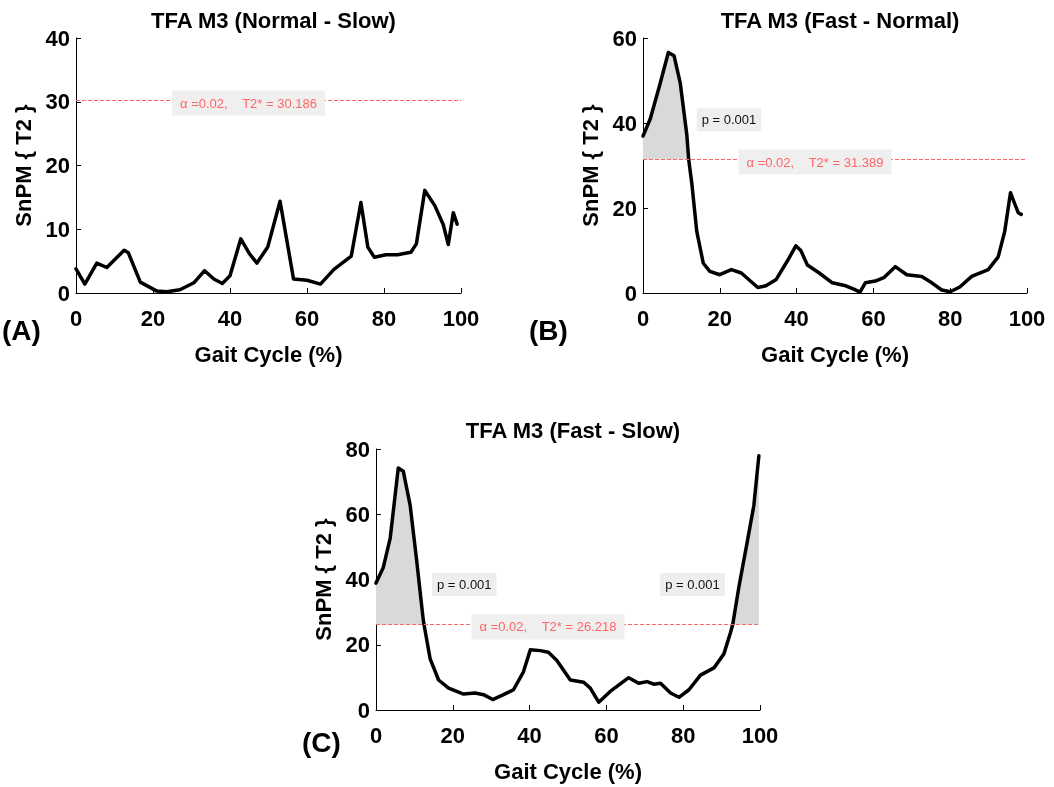 This screenshot has width=1054, height=787. I want to click on text: (C), so click(321, 742).